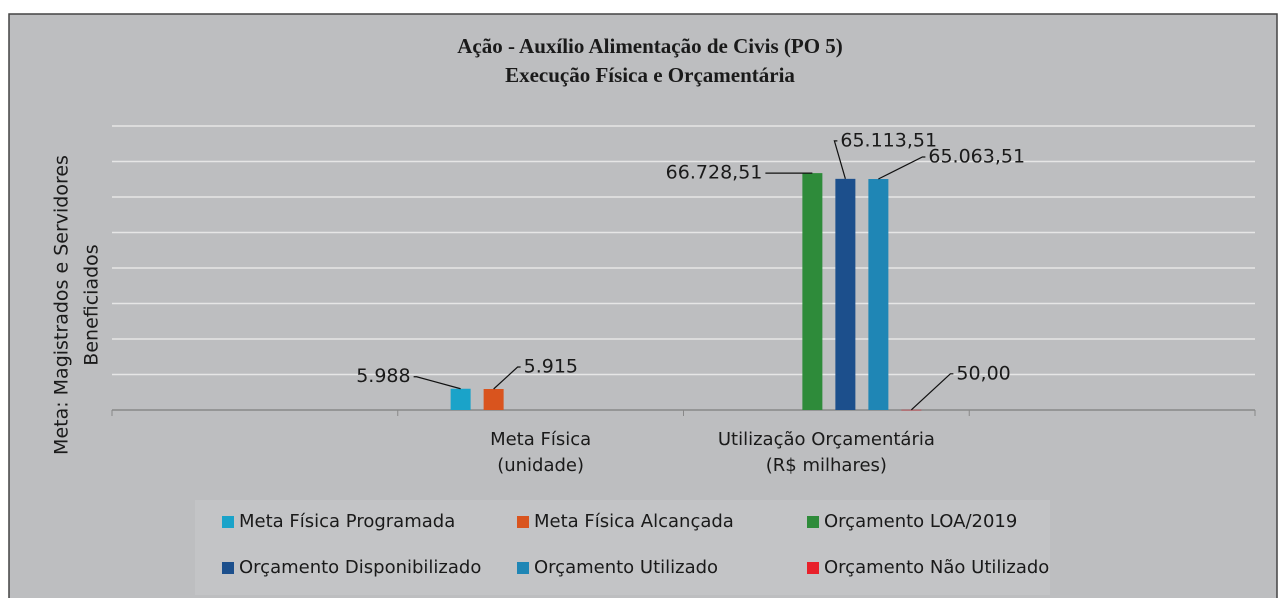 This screenshot has width=1281, height=598. Describe the element at coordinates (540, 465) in the screenshot. I see `x-tick-label: (unidade)` at that location.